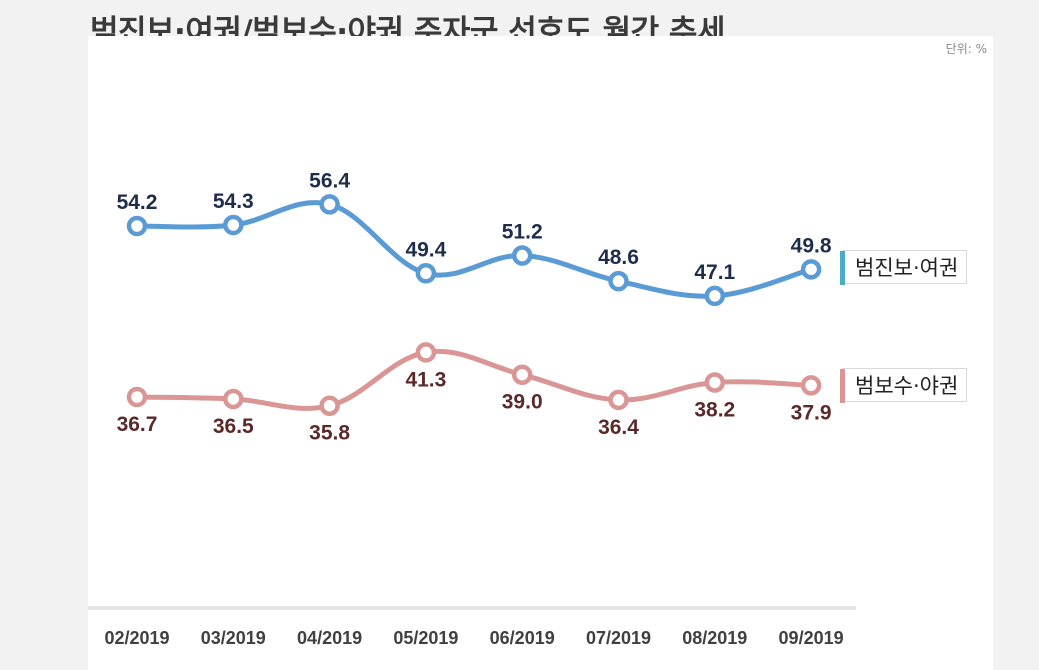 Image resolution: width=1039 pixels, height=670 pixels. What do you see at coordinates (136, 638) in the screenshot?
I see `x-tick-label-0: 02/2019` at bounding box center [136, 638].